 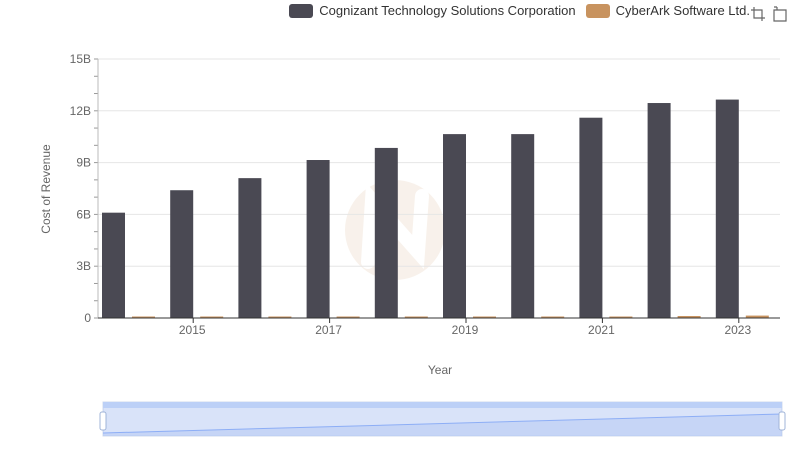 I want to click on y-tick-label: 3B, so click(x=83, y=266).